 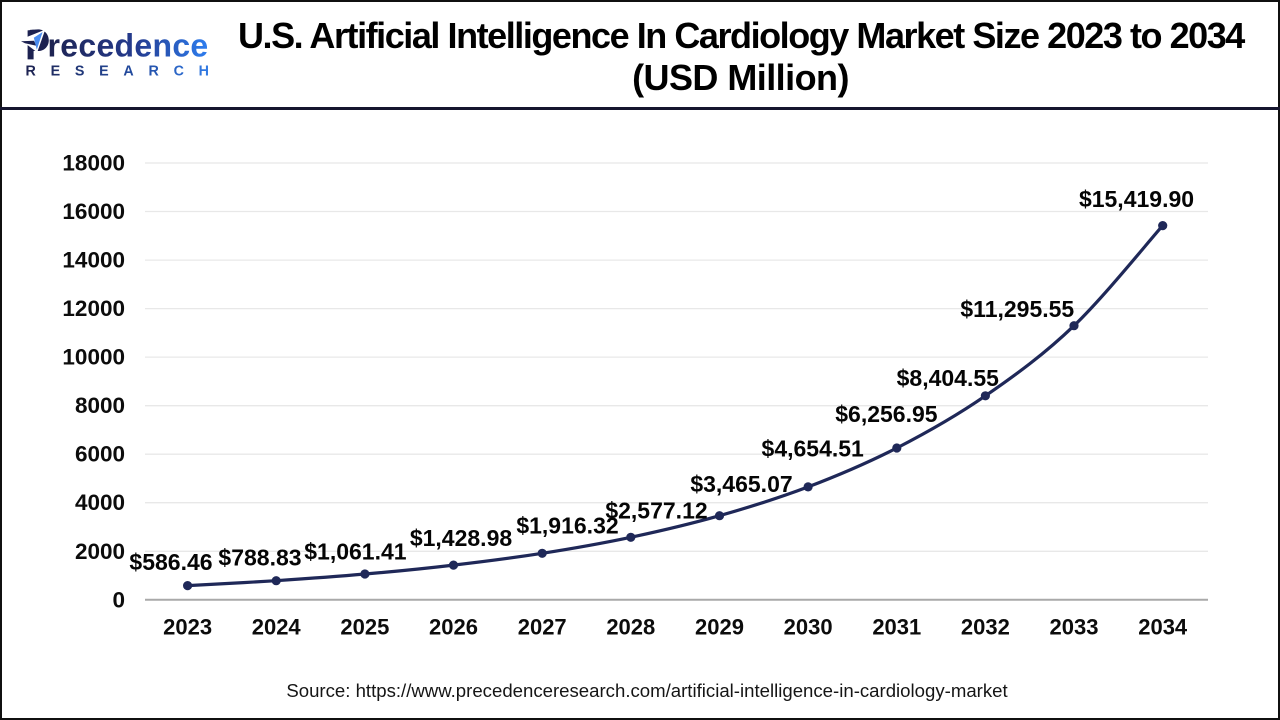 I want to click on svg-text: 12000, so click(x=93, y=308).